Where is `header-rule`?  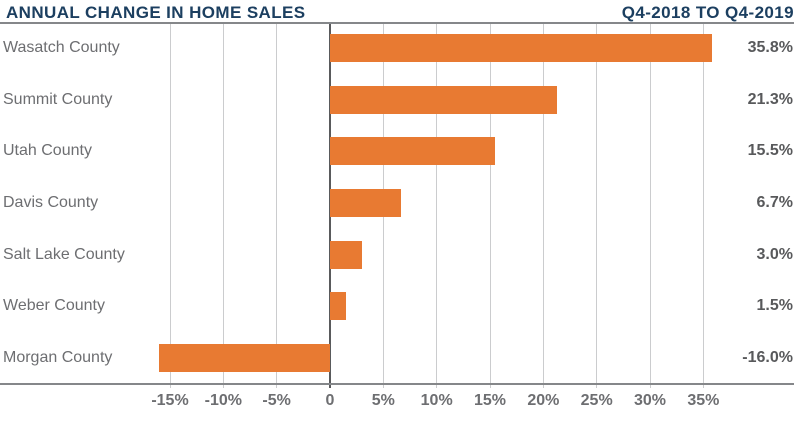 header-rule is located at coordinates (397, 23).